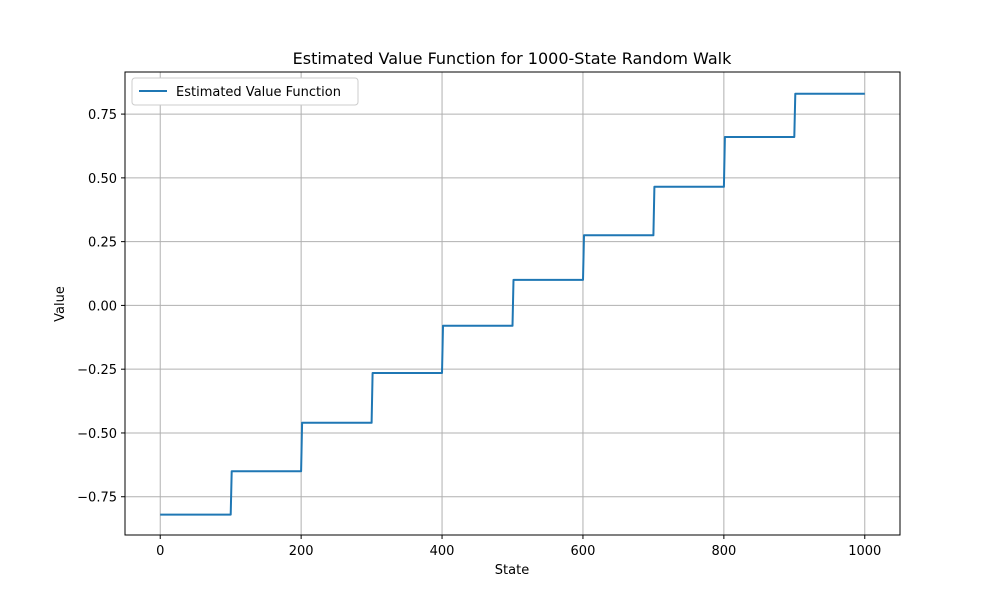  What do you see at coordinates (102, 179) in the screenshot?
I see `y-tick-label: 0.50` at bounding box center [102, 179].